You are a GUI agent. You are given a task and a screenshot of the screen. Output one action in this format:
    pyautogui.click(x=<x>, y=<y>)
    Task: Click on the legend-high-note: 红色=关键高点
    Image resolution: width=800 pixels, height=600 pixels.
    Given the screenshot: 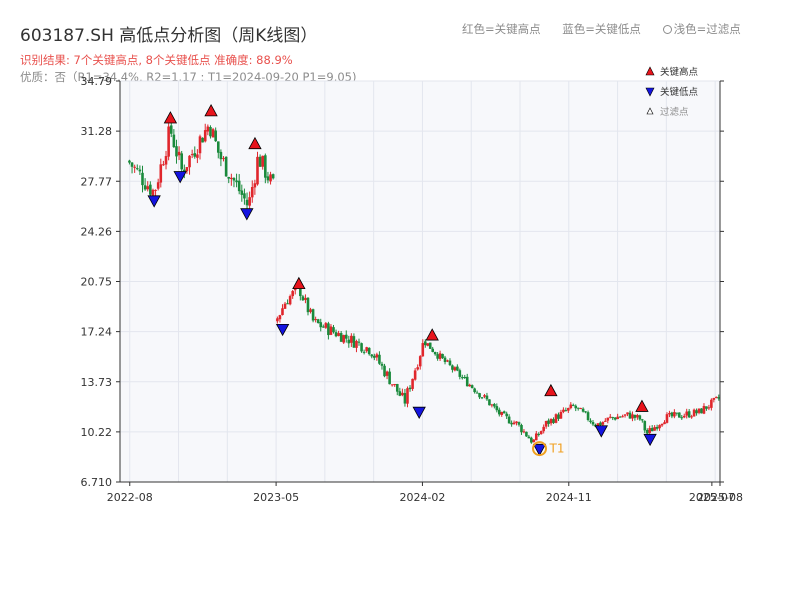 What is the action you would take?
    pyautogui.click(x=501, y=29)
    